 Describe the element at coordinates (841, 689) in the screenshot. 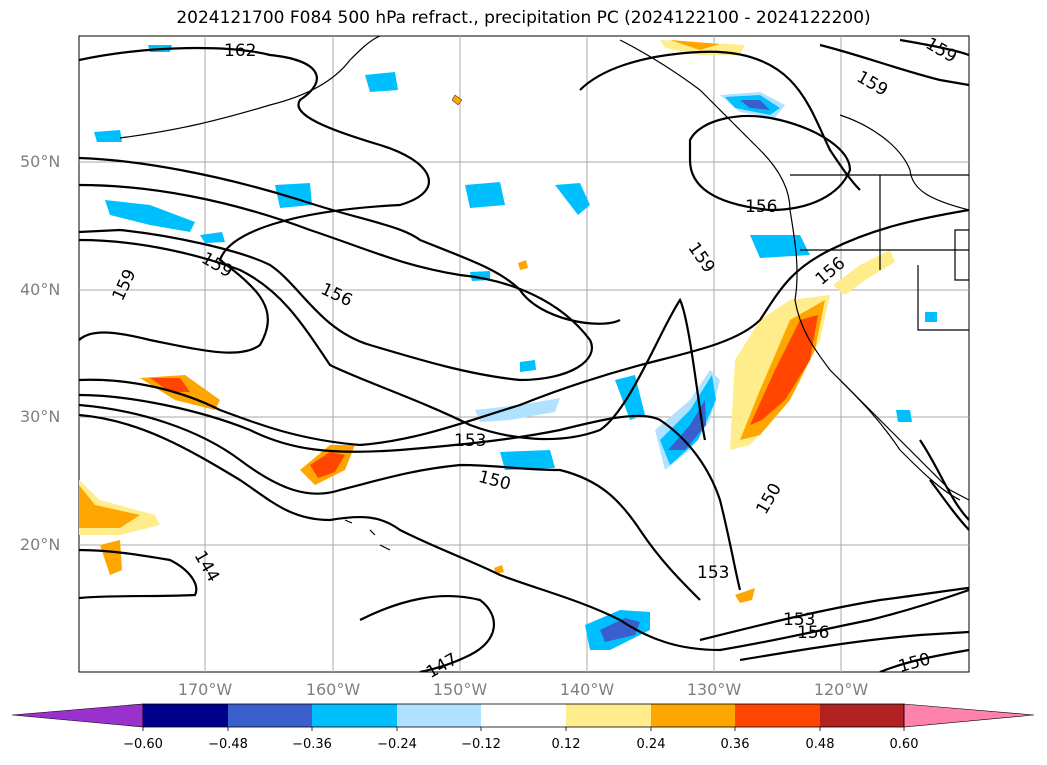

I see `lon-label-120w: 120°W` at that location.